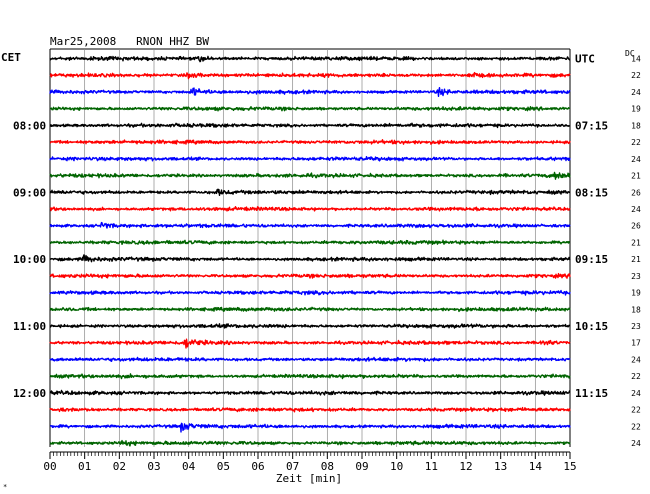 This screenshot has height=494, width=650. Describe the element at coordinates (29, 326) in the screenshot. I see `cet-time-label: 11:00` at that location.